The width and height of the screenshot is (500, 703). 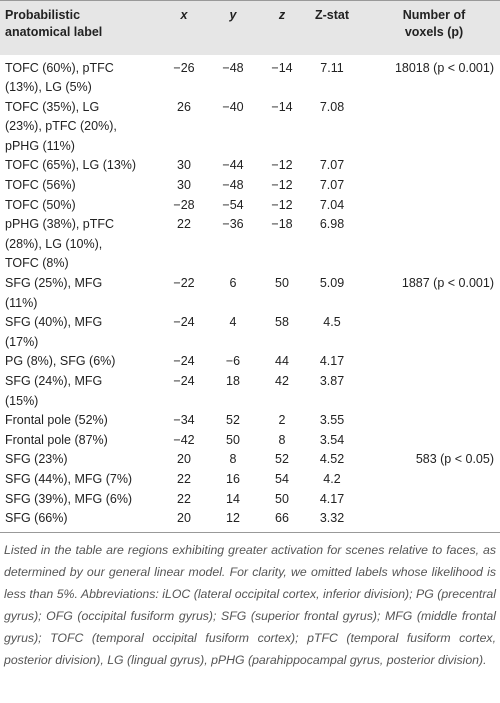 I want to click on y-cell: −54, so click(x=233, y=204).